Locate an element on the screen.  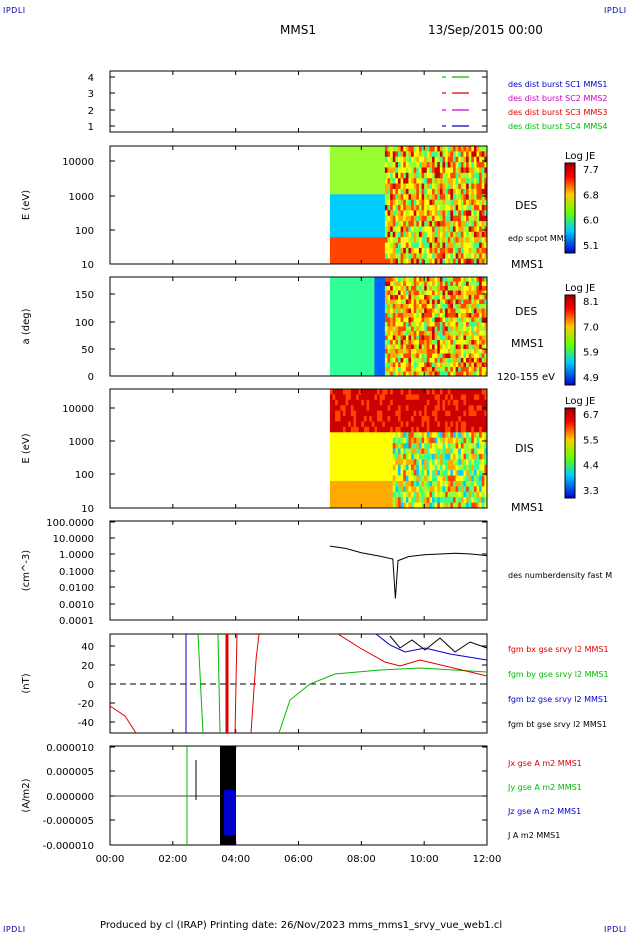
current-legend-label: J A m2 MMS1 is located at coordinates (533, 835).